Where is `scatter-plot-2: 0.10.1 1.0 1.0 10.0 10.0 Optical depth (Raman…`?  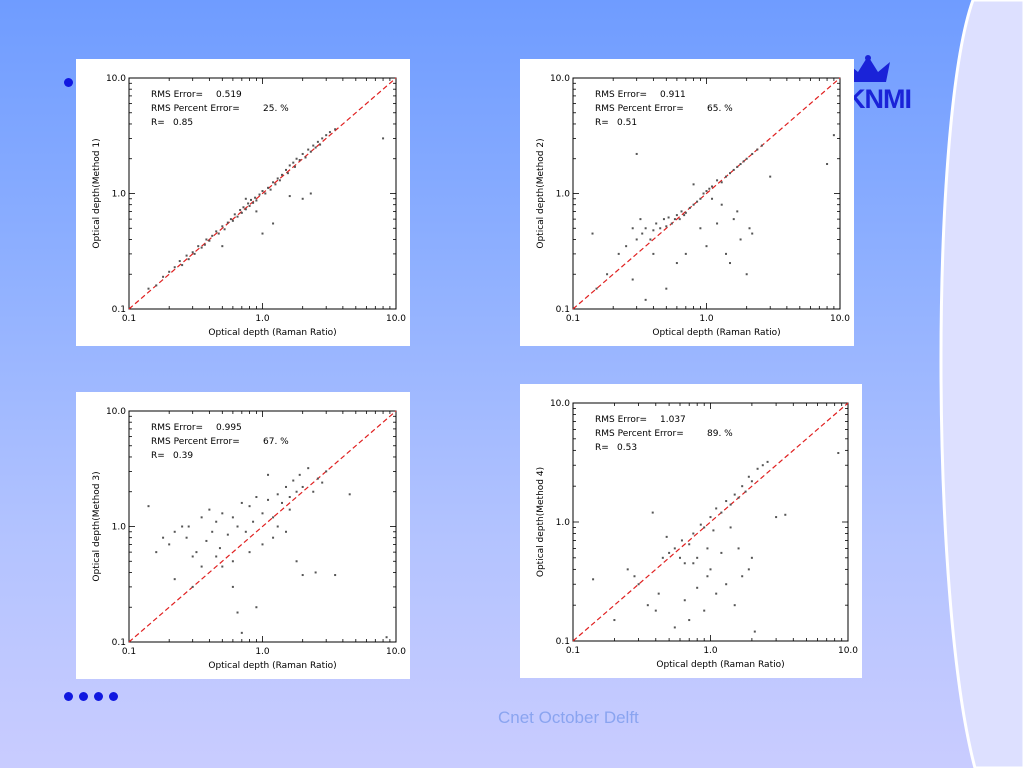
scatter-plot-2: 0.10.1 1.0 1.0 10.0 10.0 Optical depth (Raman… is located at coordinates (693, 206).